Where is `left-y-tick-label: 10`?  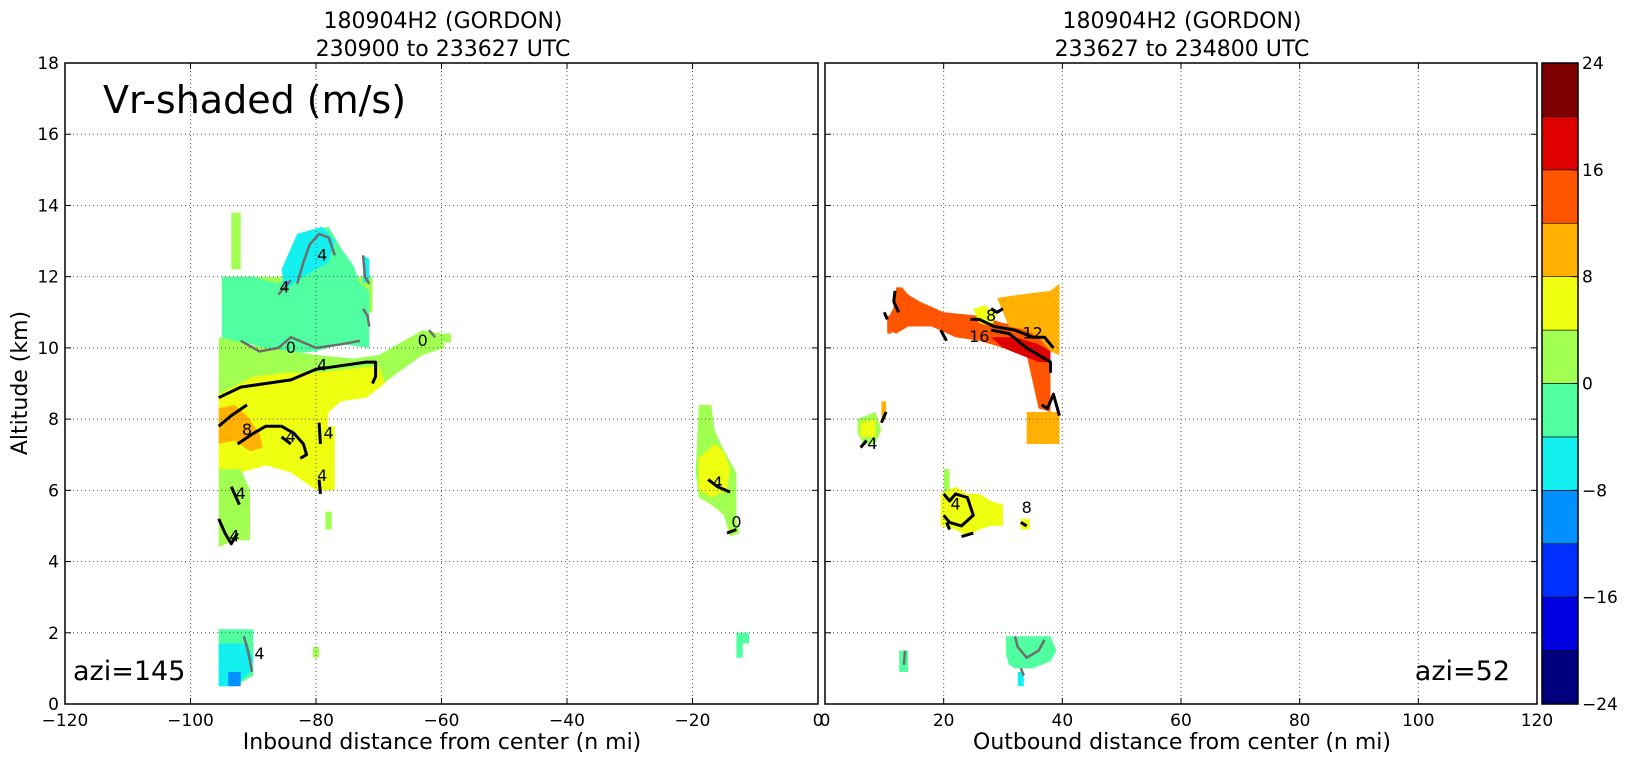
left-y-tick-label: 10 is located at coordinates (48, 349).